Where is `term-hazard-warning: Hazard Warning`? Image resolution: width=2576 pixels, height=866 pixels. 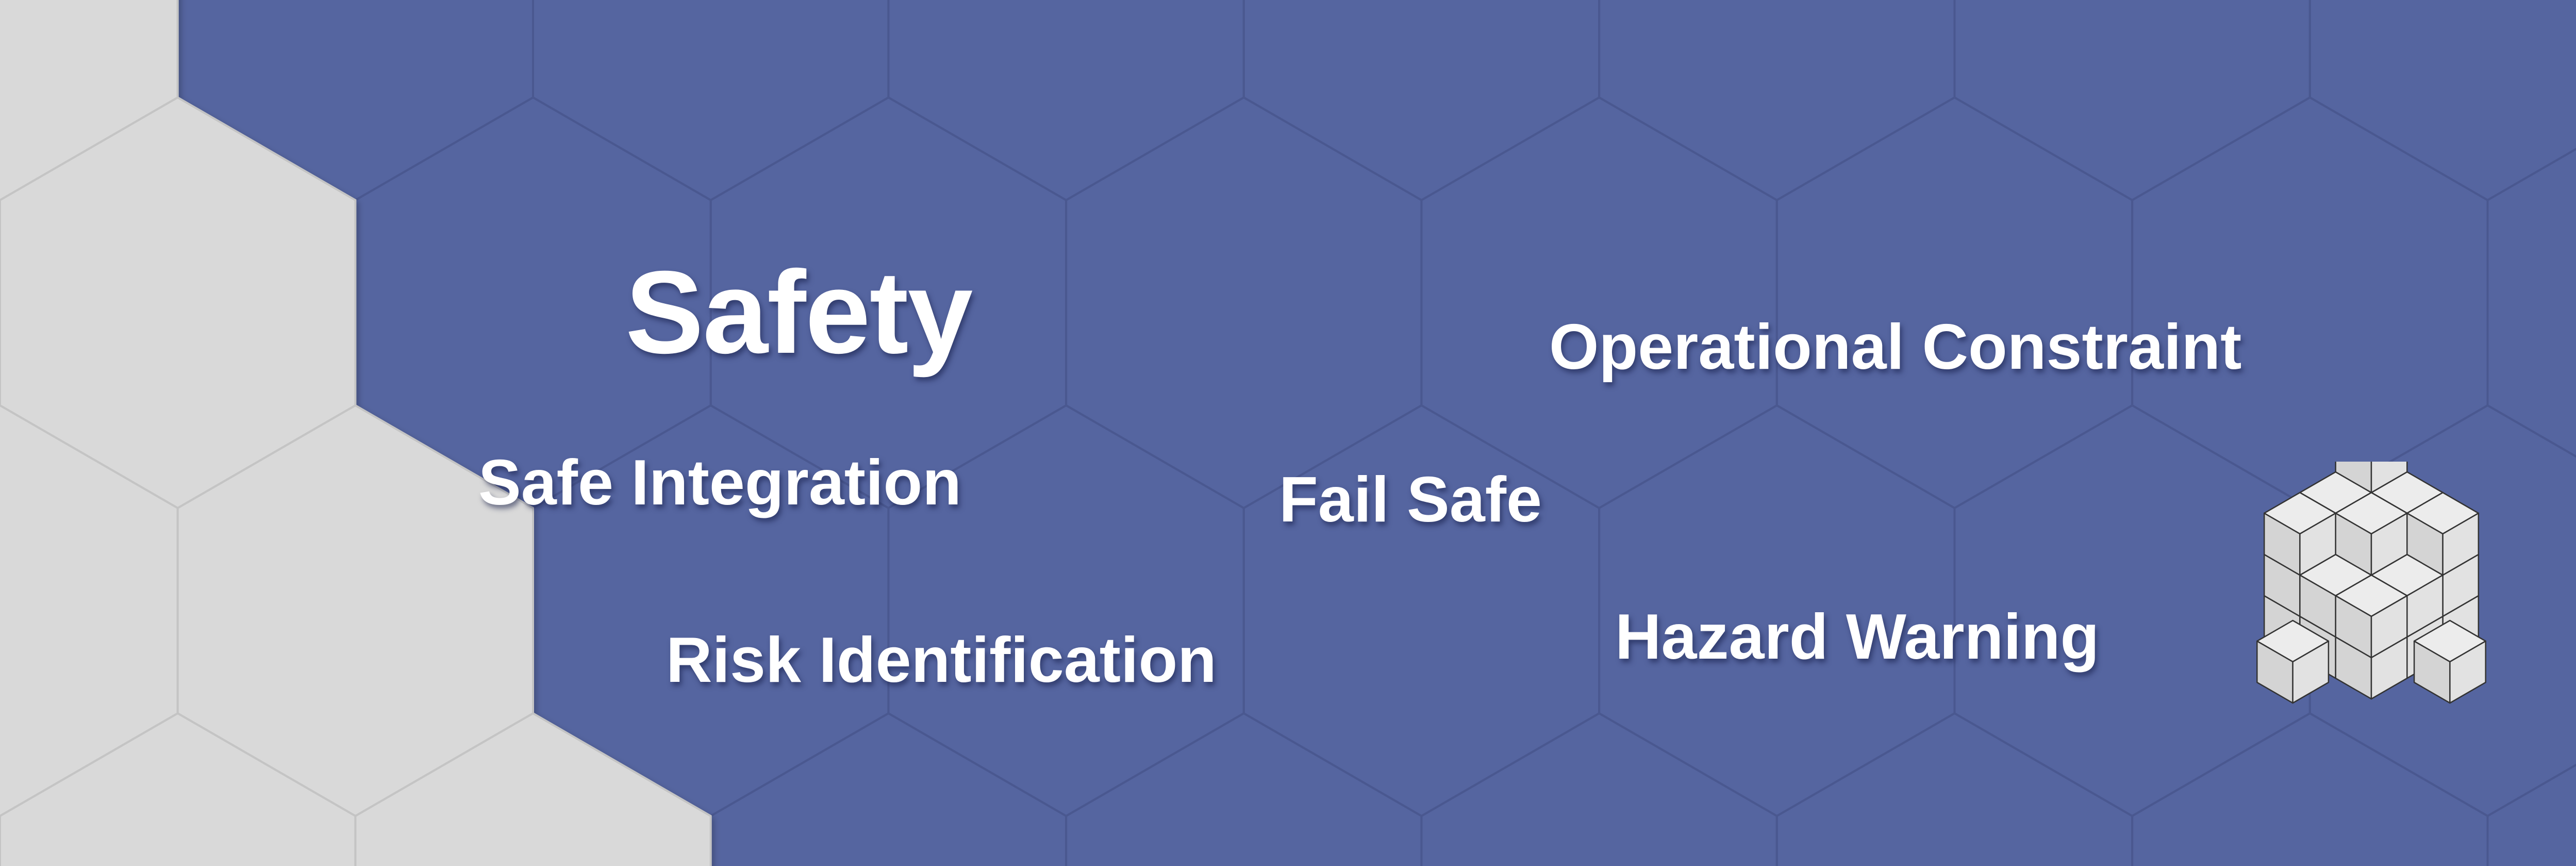 term-hazard-warning: Hazard Warning is located at coordinates (1857, 637).